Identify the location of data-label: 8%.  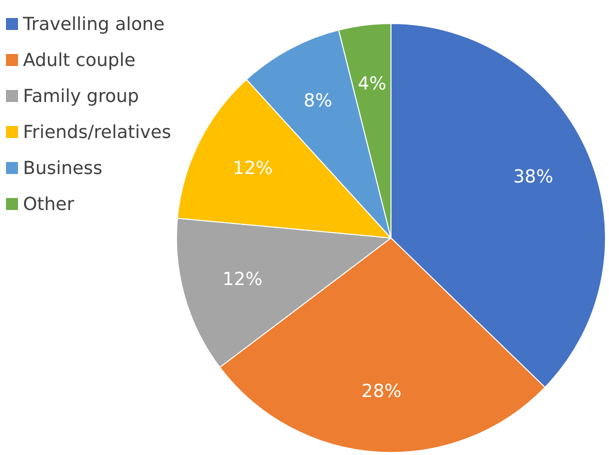
(318, 101).